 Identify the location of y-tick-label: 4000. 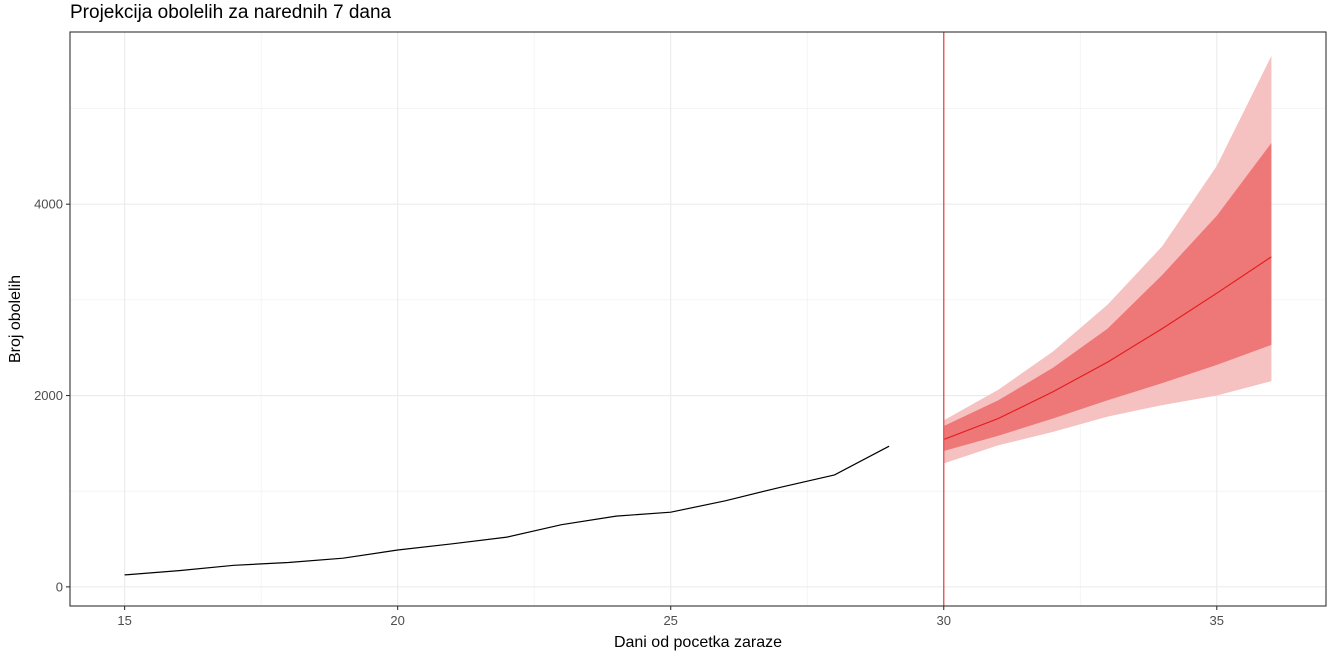
(48, 204).